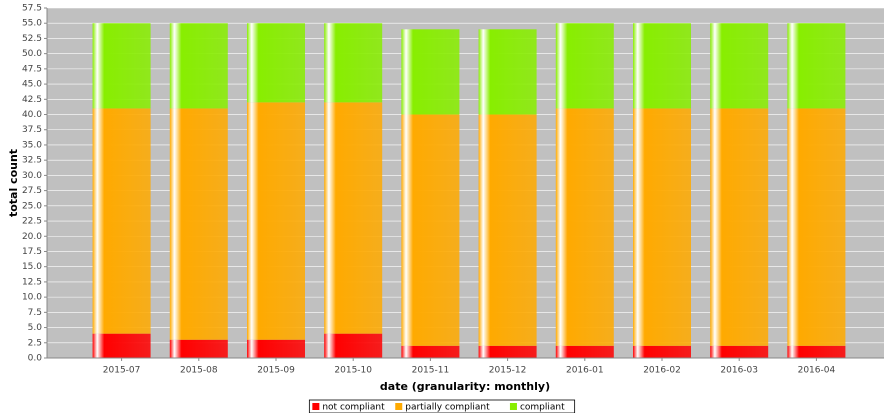  Describe the element at coordinates (465, 386) in the screenshot. I see `x-axis-label: date (granularity: monthly)` at that location.